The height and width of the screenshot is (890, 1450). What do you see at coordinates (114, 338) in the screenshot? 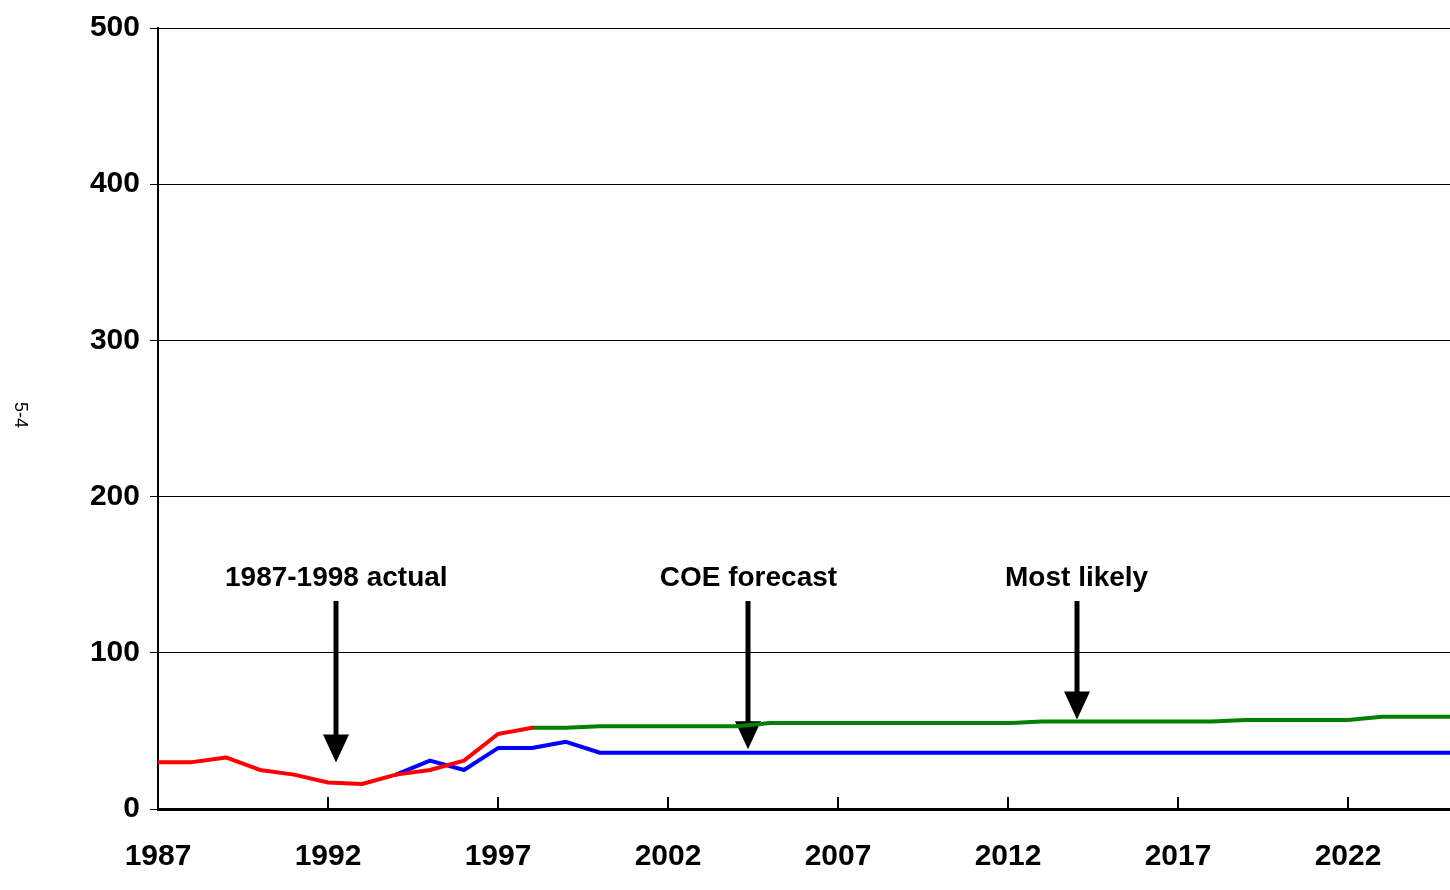
I see `y-tick-label: 300` at bounding box center [114, 338].